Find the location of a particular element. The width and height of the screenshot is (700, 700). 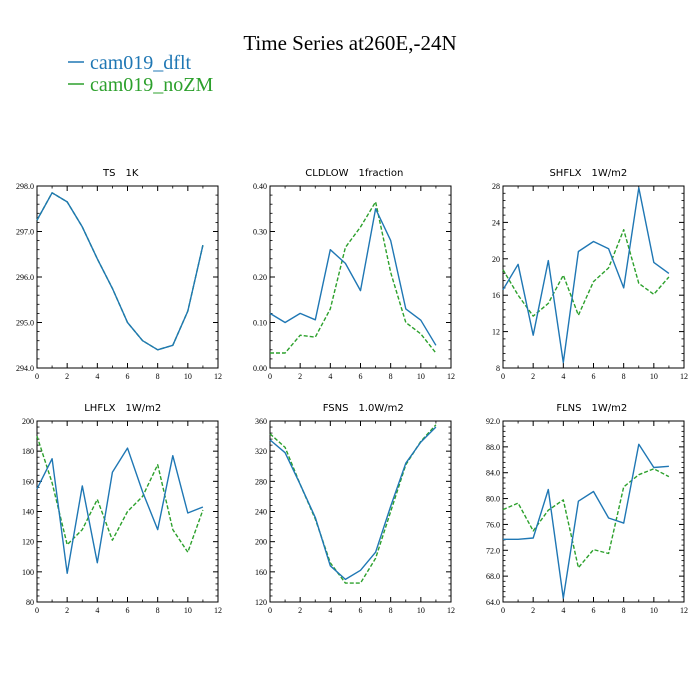

panel-ts: TS 1K 294.0 295.0 296.0 297.0 298.0 0 2 4 6 8 10 12 is located at coordinates (119, 274).